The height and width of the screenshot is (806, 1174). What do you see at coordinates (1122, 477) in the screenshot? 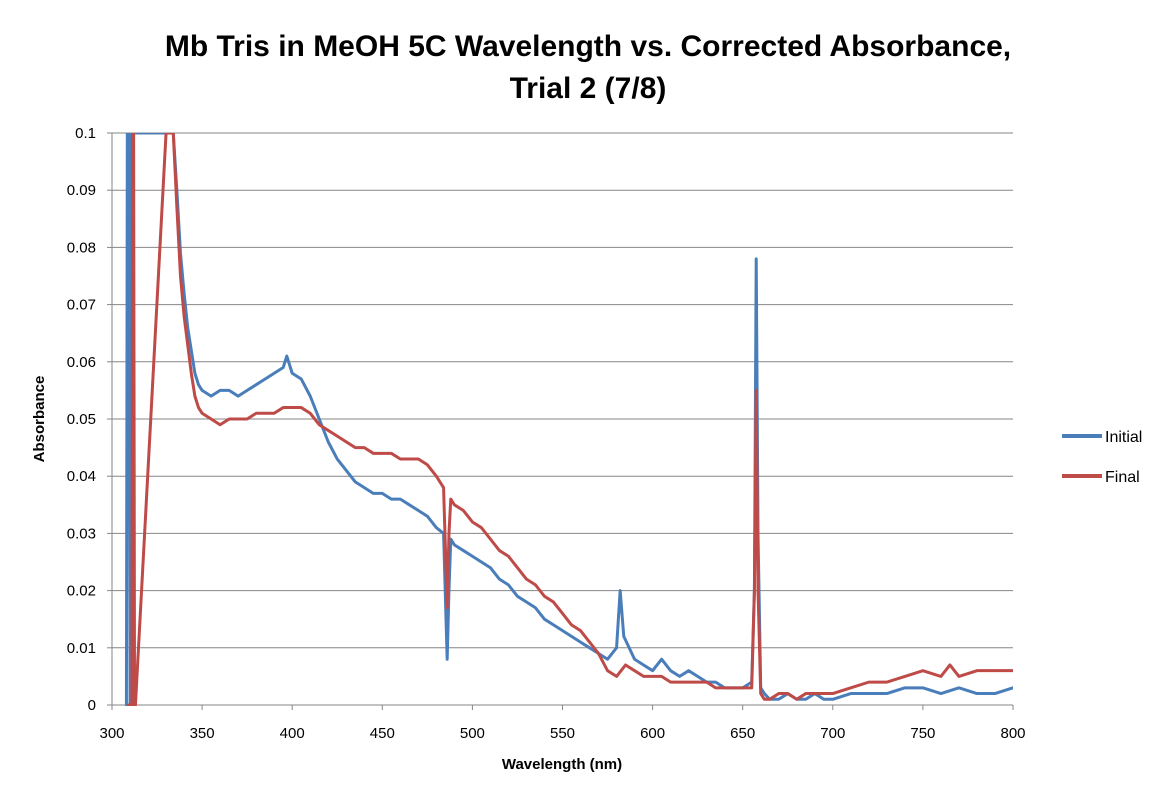
I see `legend-label-final: Final` at bounding box center [1122, 477].